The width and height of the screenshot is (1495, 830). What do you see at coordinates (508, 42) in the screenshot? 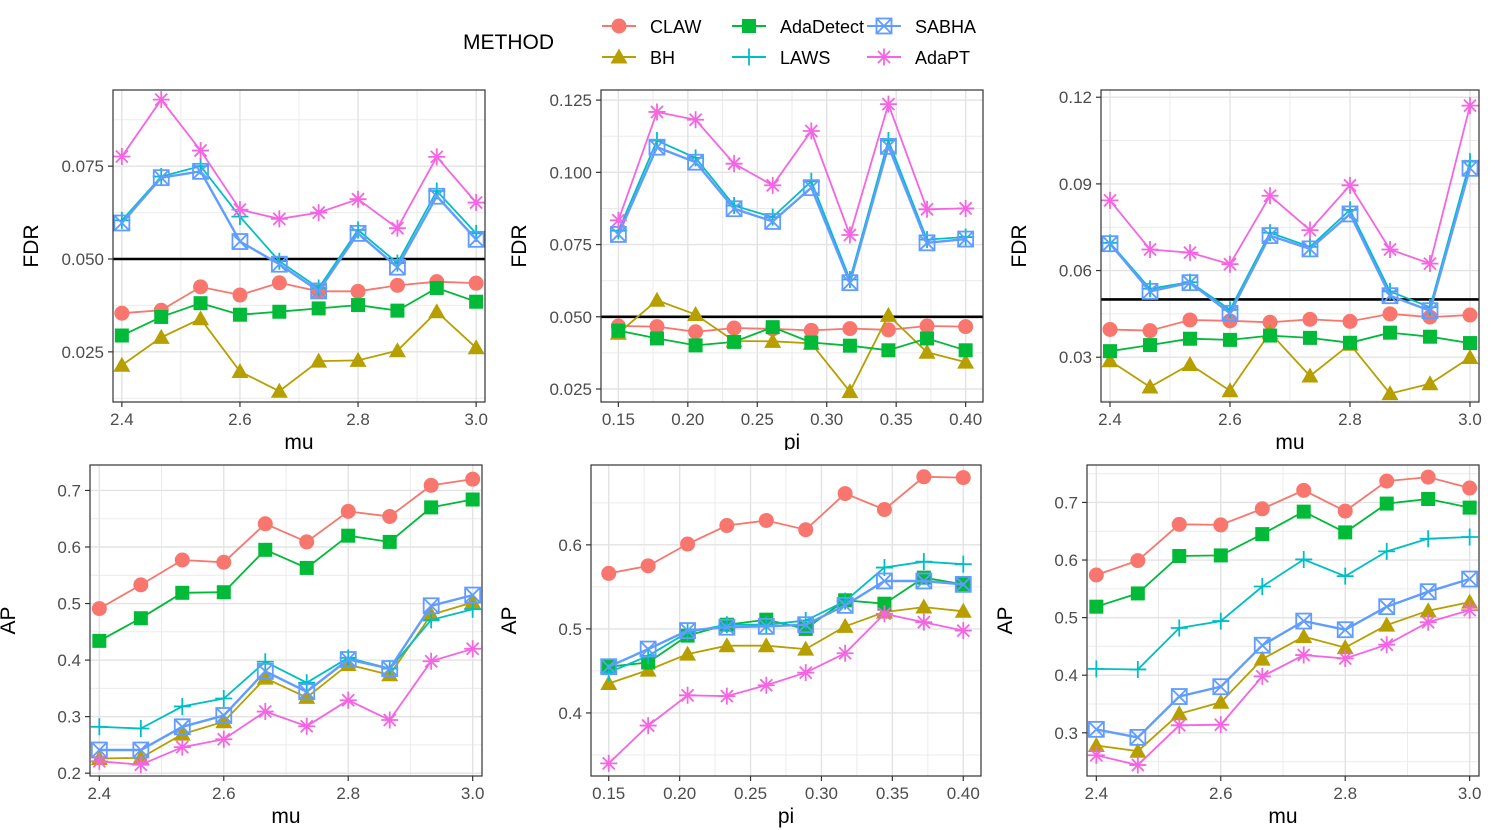
I see `legend-title: METHOD` at bounding box center [508, 42].